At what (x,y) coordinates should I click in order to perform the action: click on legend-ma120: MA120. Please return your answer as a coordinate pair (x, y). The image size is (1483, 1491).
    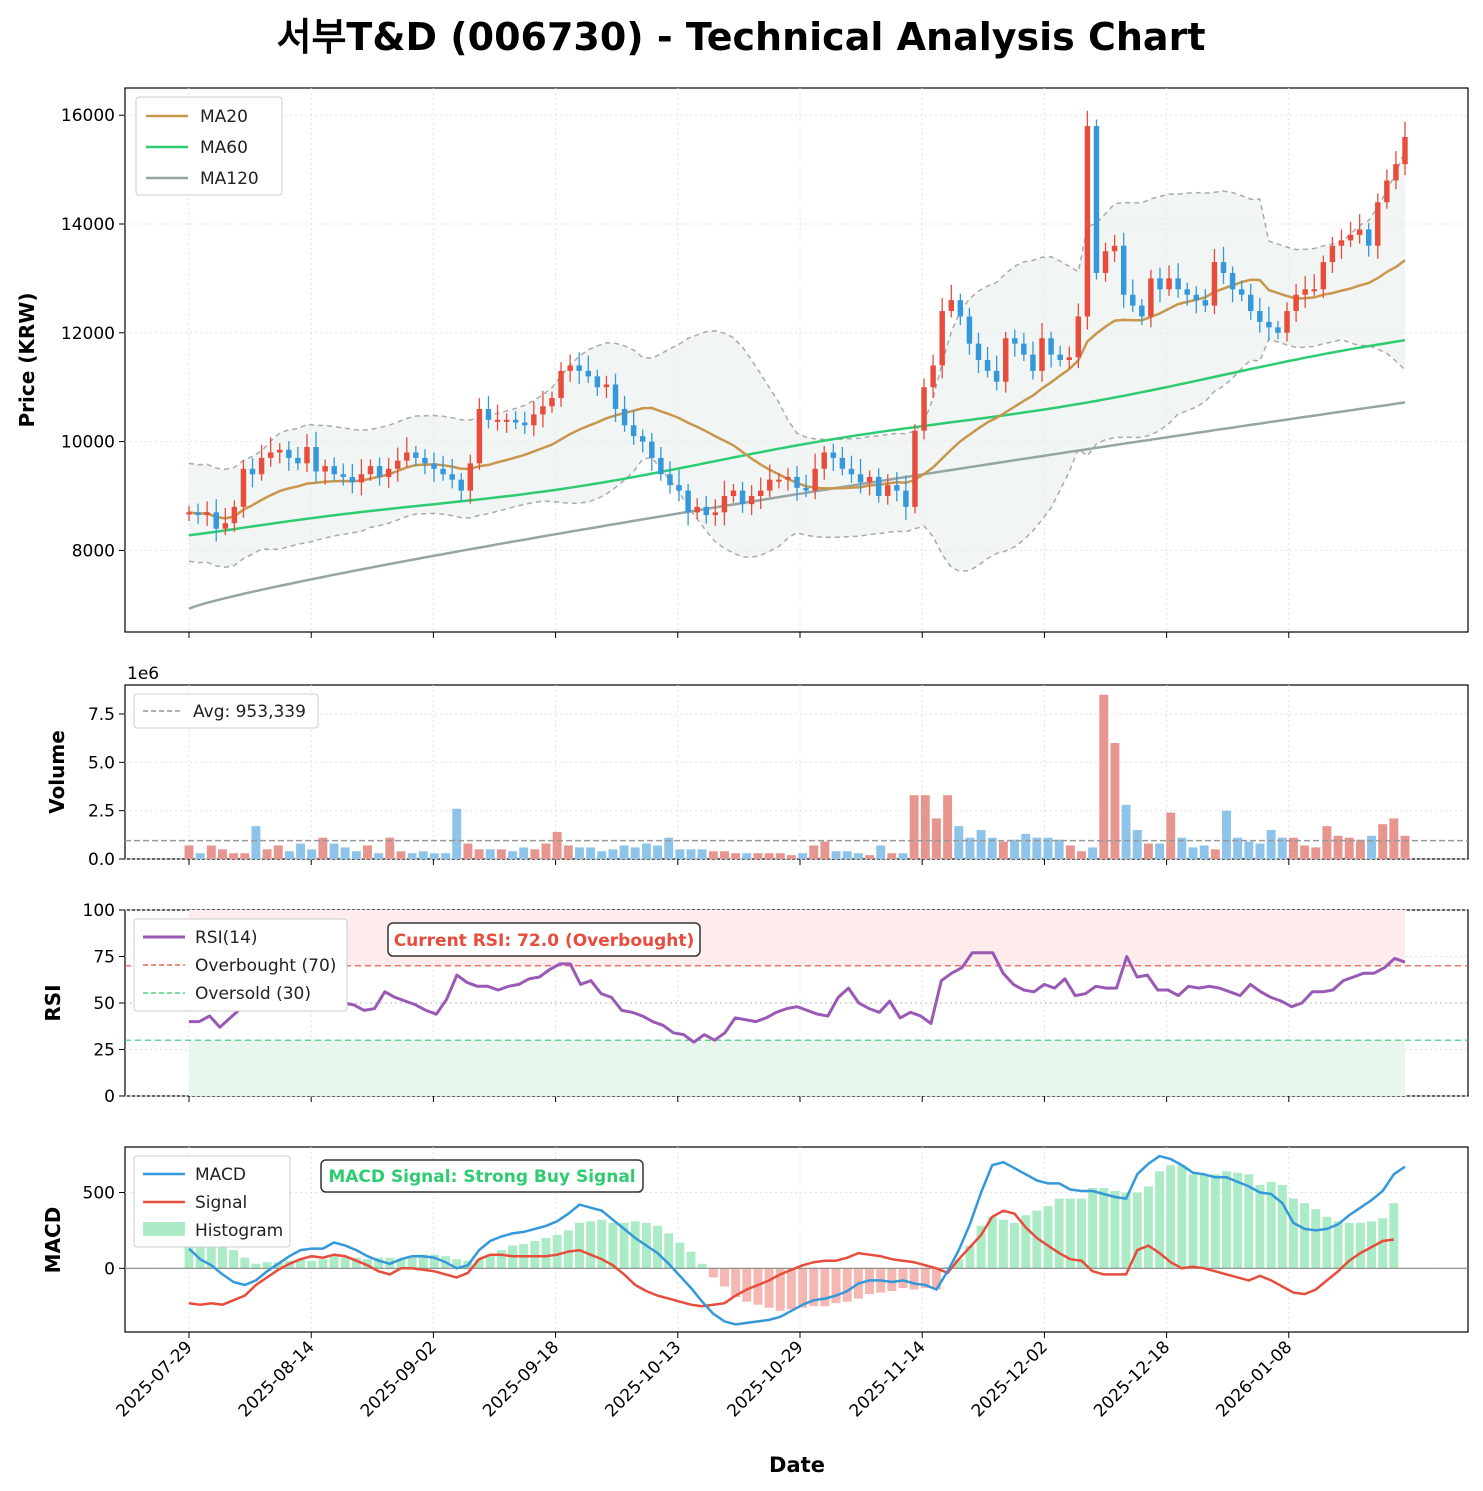
    Looking at the image, I should click on (229, 179).